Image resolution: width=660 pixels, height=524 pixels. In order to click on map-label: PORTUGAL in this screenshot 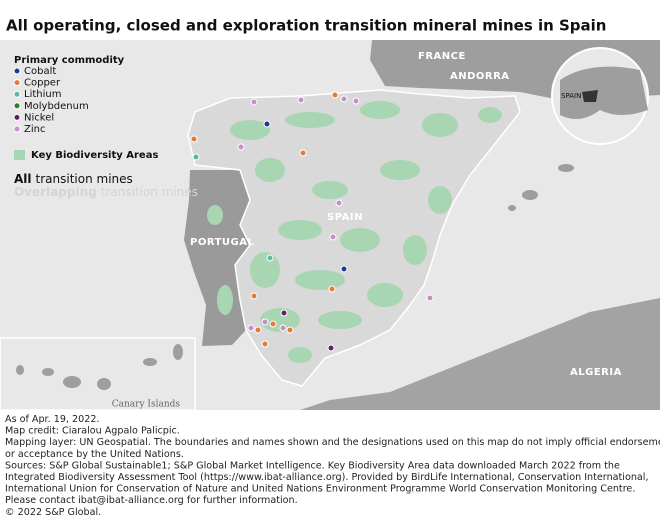, I will do `click(222, 242)`.